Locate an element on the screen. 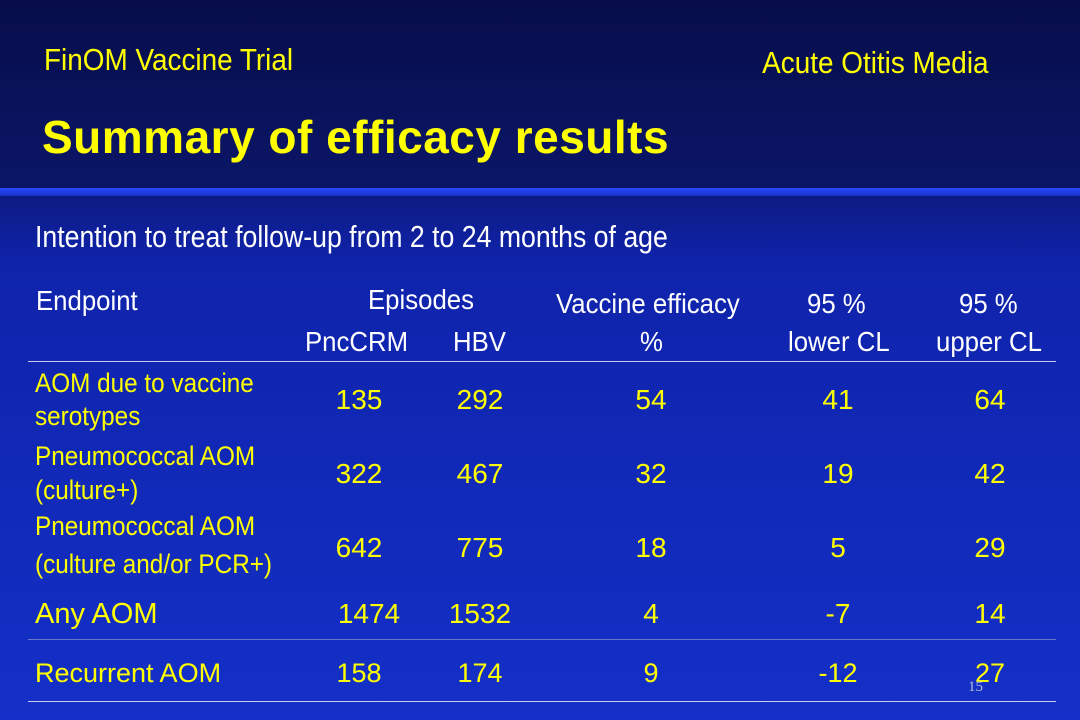 This screenshot has height=720, width=1080. col-header-lower-ci-label: lower CL is located at coordinates (839, 341).